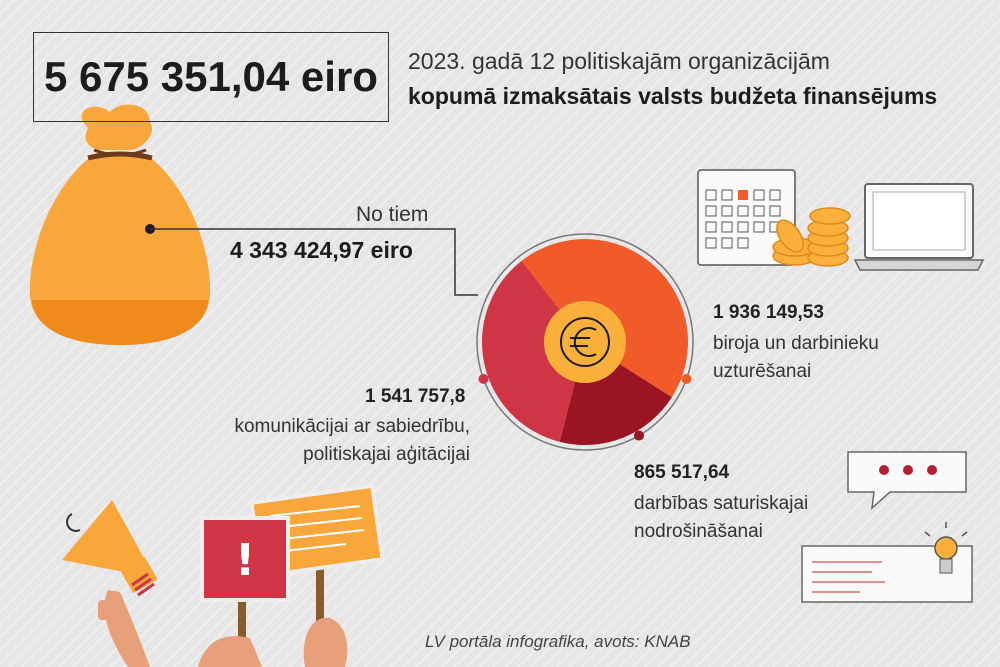 Image resolution: width=1000 pixels, height=667 pixels. Describe the element at coordinates (639, 435) in the screenshot. I see `pie-dot-content` at that location.